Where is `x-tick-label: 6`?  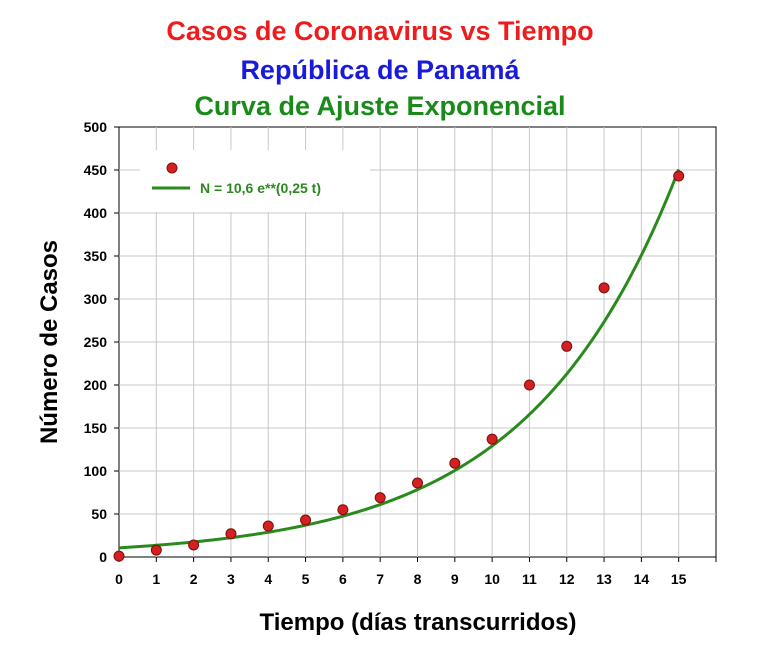
x-tick-label: 6 is located at coordinates (343, 579).